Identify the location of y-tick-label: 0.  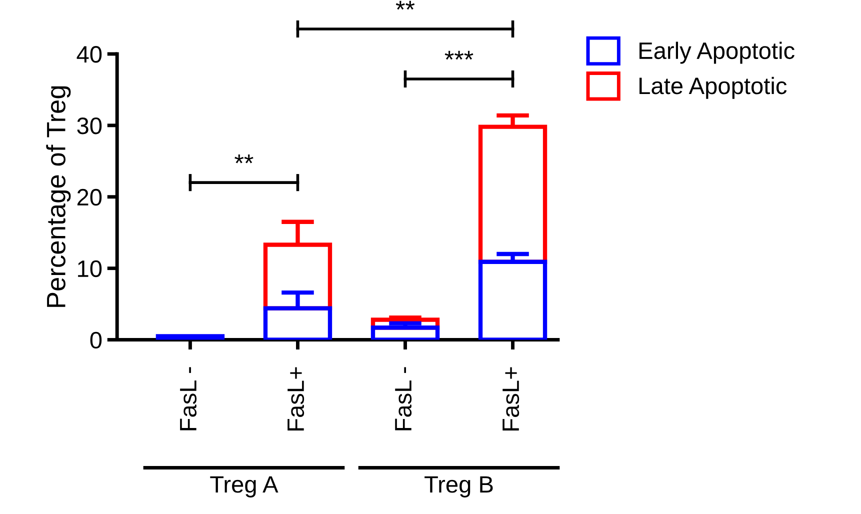
(96, 340).